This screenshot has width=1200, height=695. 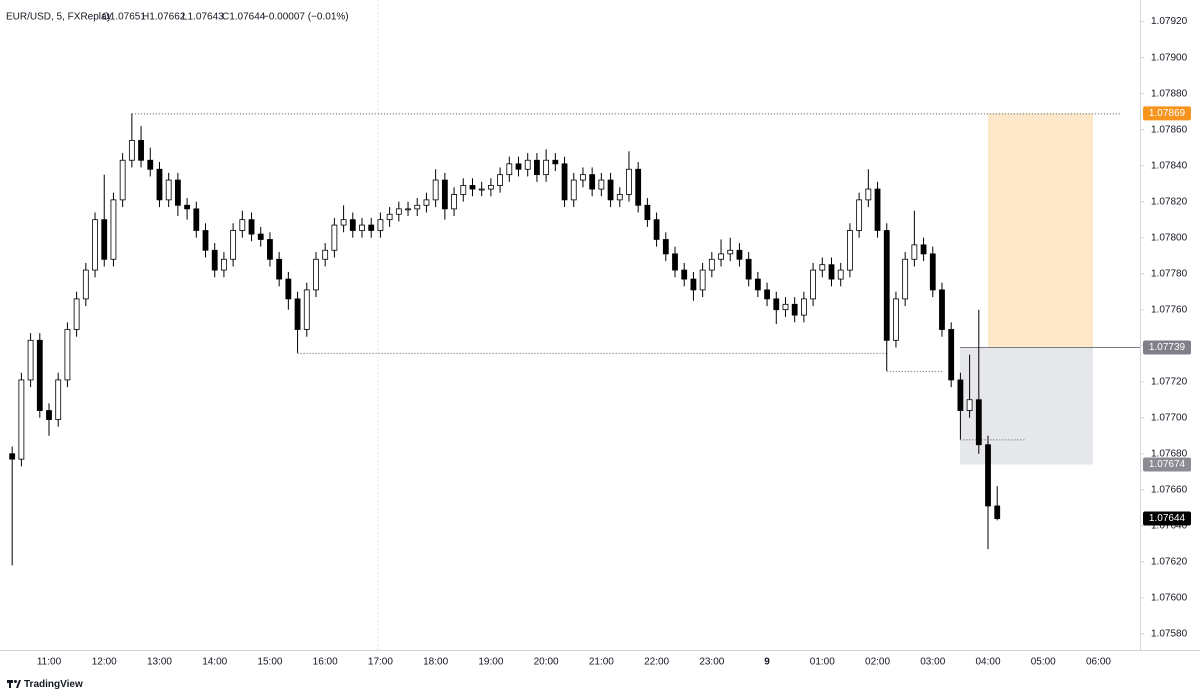 I want to click on x-tick-label: 9, so click(x=767, y=662).